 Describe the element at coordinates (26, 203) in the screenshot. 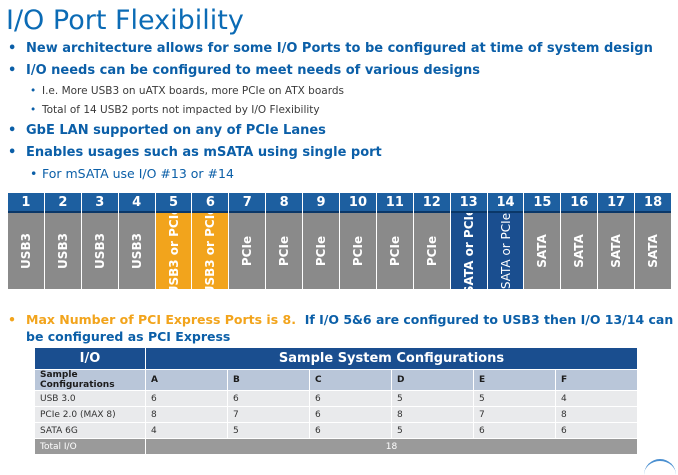

I see `io-port-number: 1` at that location.